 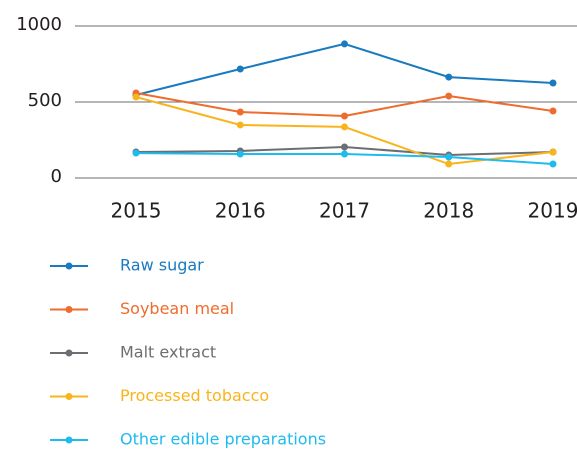 I want to click on y-tick-label: 500, so click(x=45, y=100).